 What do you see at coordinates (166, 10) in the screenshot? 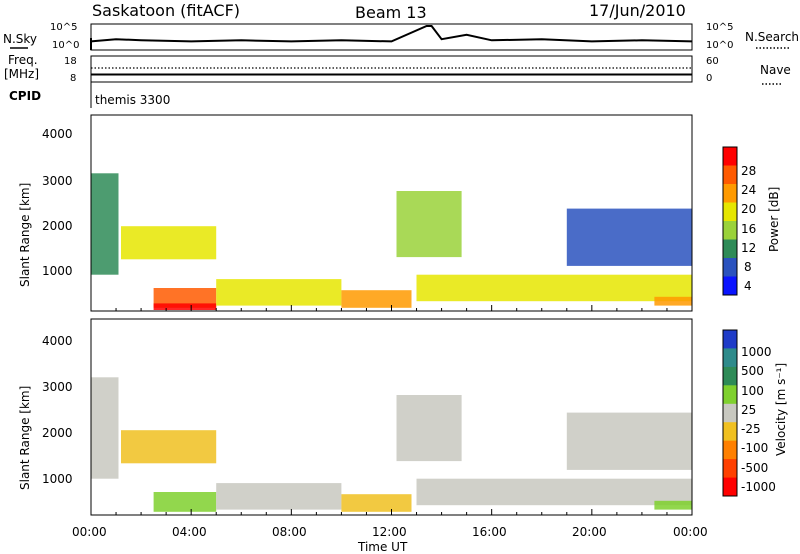
I see `station-title: Saskatoon (fitACF)` at bounding box center [166, 10].